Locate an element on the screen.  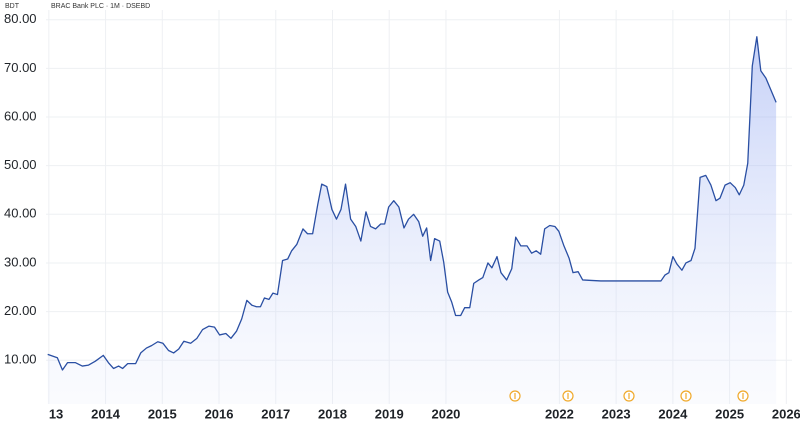
y-tick-label: 10.00 is located at coordinates (20, 359).